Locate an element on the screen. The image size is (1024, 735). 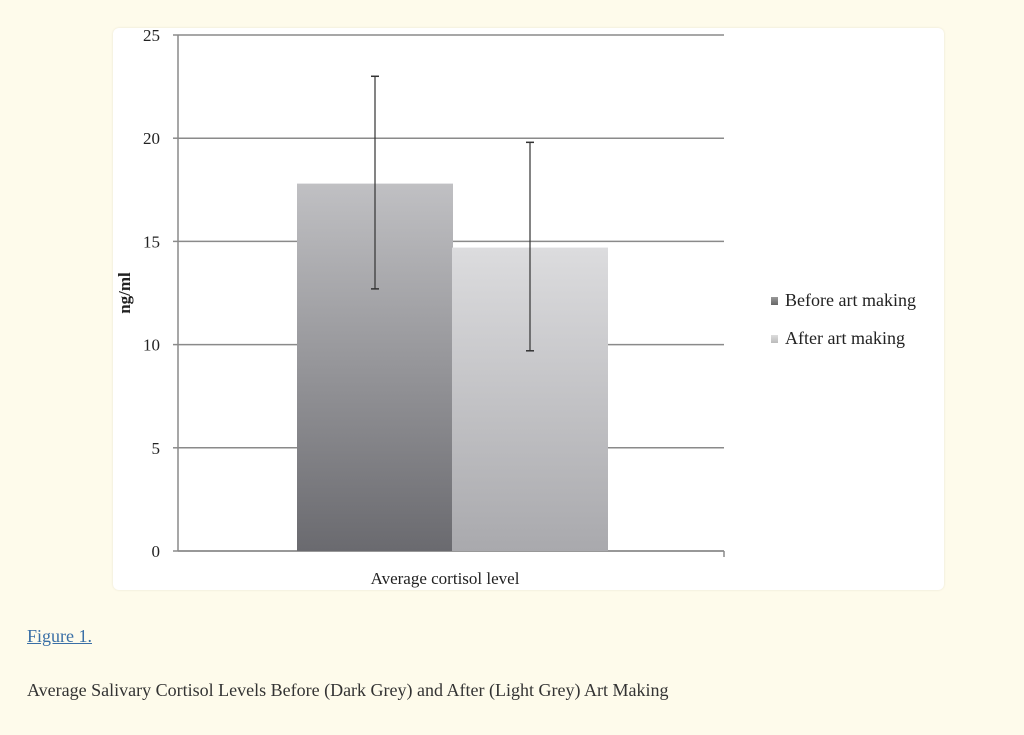
y-axis-label: ng/ml is located at coordinates (124, 293).